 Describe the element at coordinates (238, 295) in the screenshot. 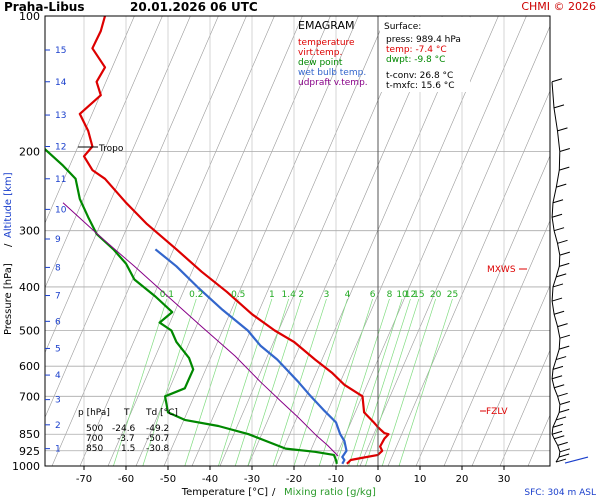

I see `mixing-ratio-label: 0.5` at that location.